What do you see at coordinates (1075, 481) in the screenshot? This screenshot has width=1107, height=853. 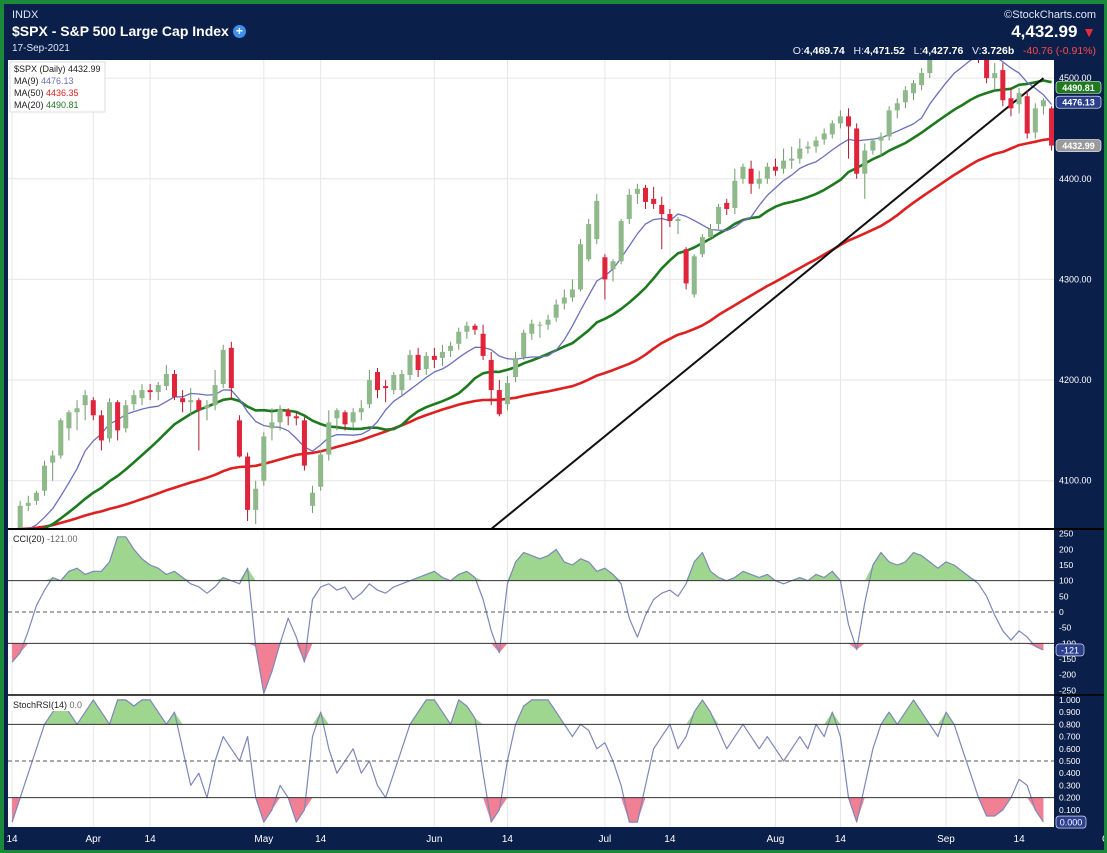 I see `price-tick-label: 4100.00` at bounding box center [1075, 481].